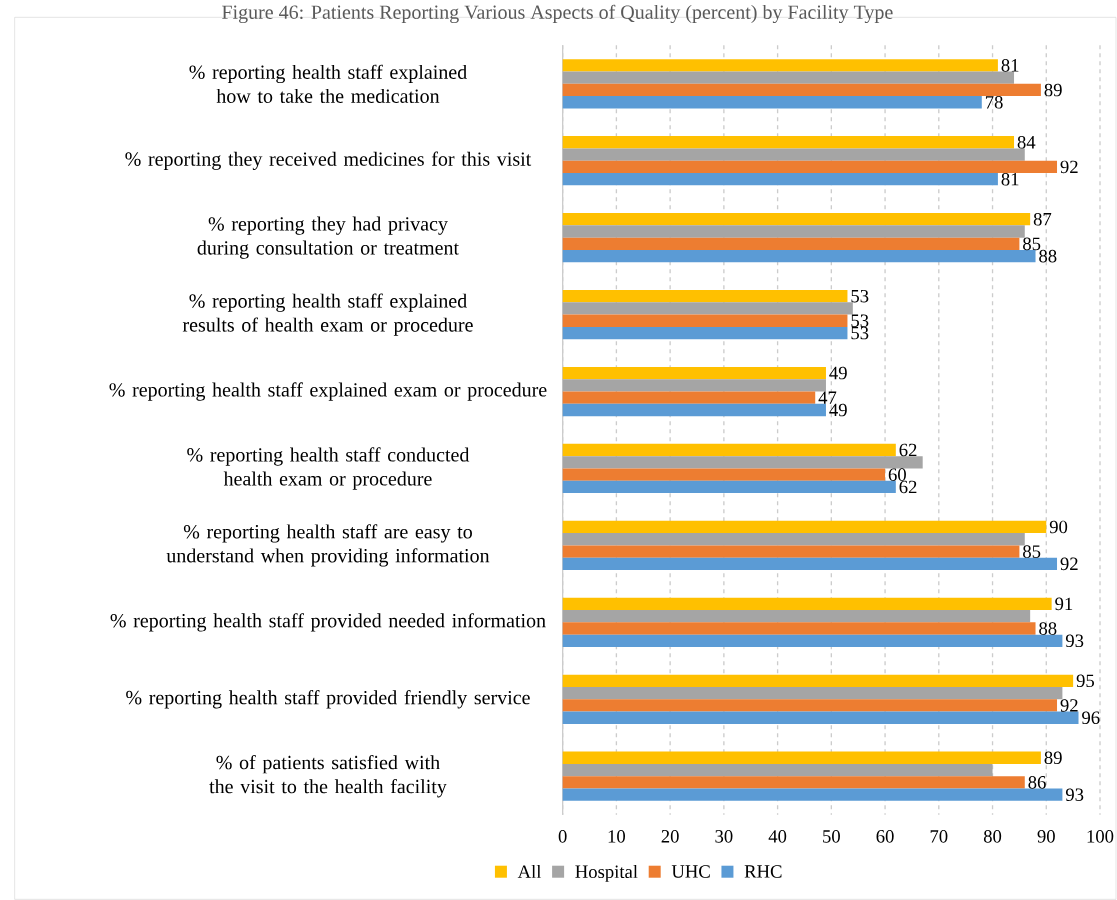 This screenshot has height=900, width=1117. Describe the element at coordinates (328, 391) in the screenshot. I see `y-tick-label: % reporting health staff explained exam or procedure` at that location.